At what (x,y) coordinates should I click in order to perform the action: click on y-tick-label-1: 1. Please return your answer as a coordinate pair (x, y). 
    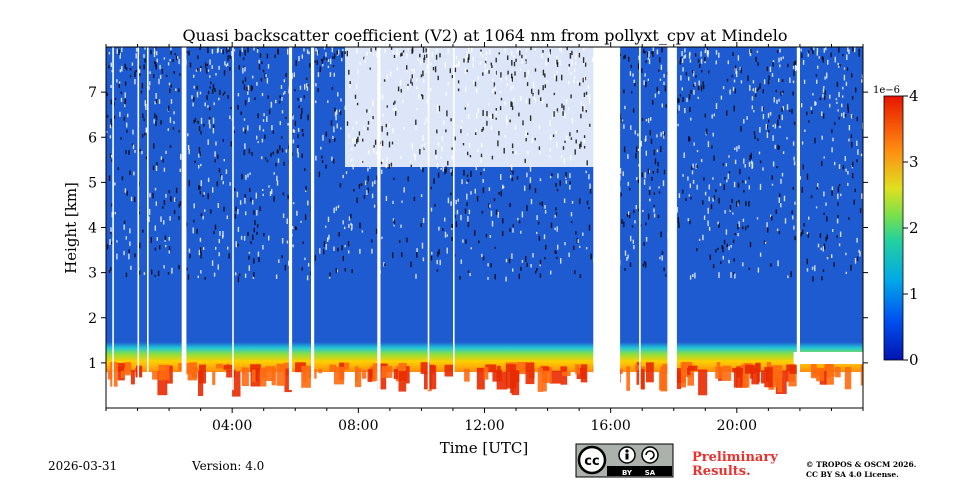
    Looking at the image, I should click on (92, 364).